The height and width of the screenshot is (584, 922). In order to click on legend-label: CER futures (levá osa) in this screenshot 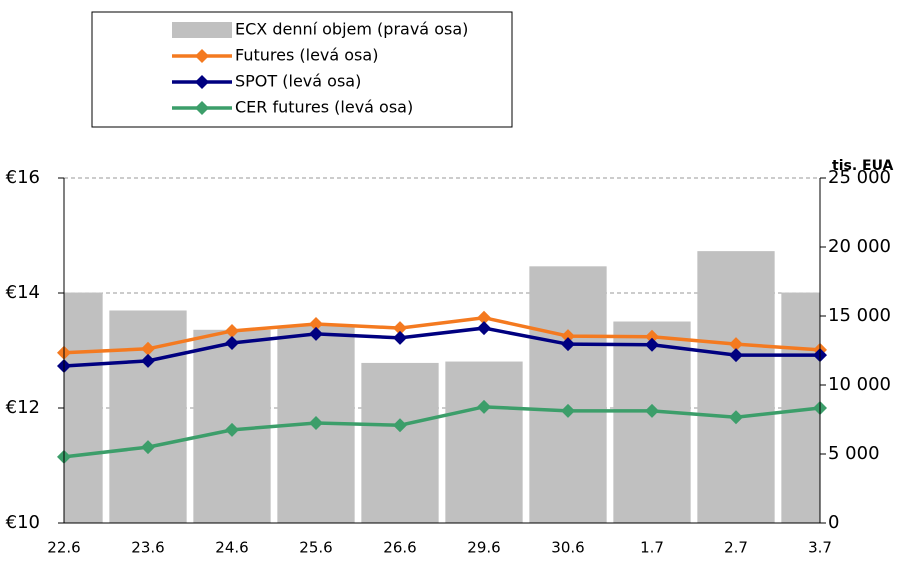, I will do `click(324, 107)`.